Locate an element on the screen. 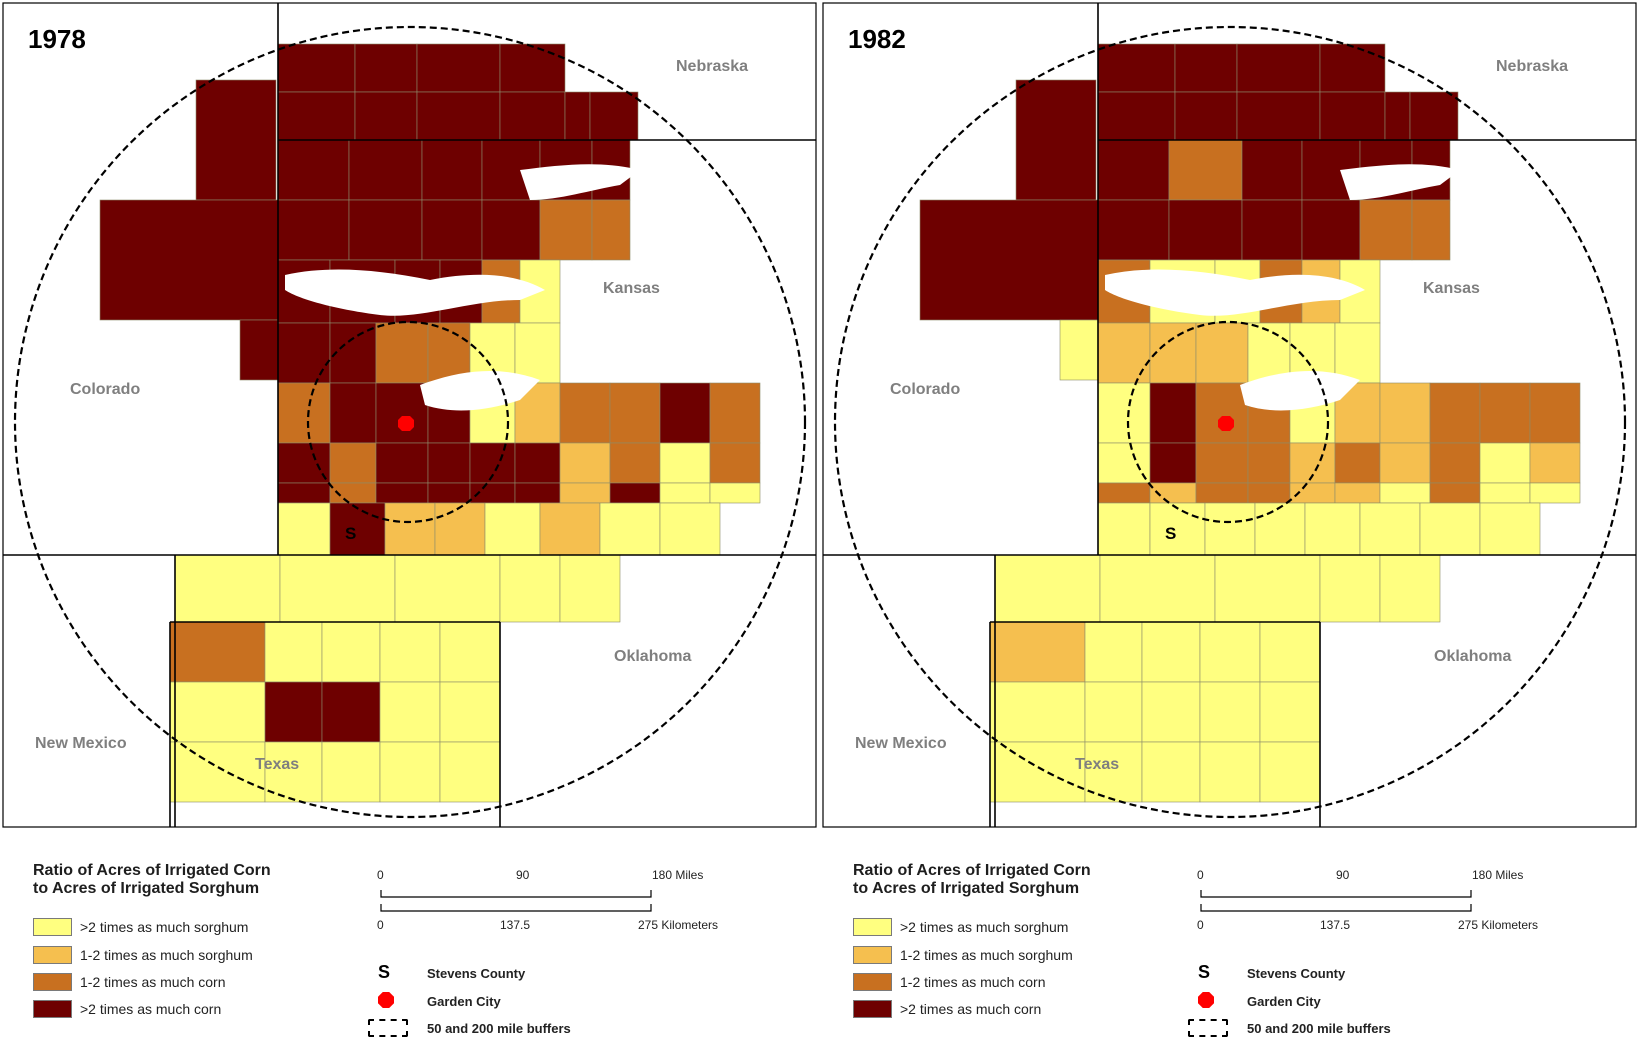  stevens-county-marker: S is located at coordinates (350, 533).